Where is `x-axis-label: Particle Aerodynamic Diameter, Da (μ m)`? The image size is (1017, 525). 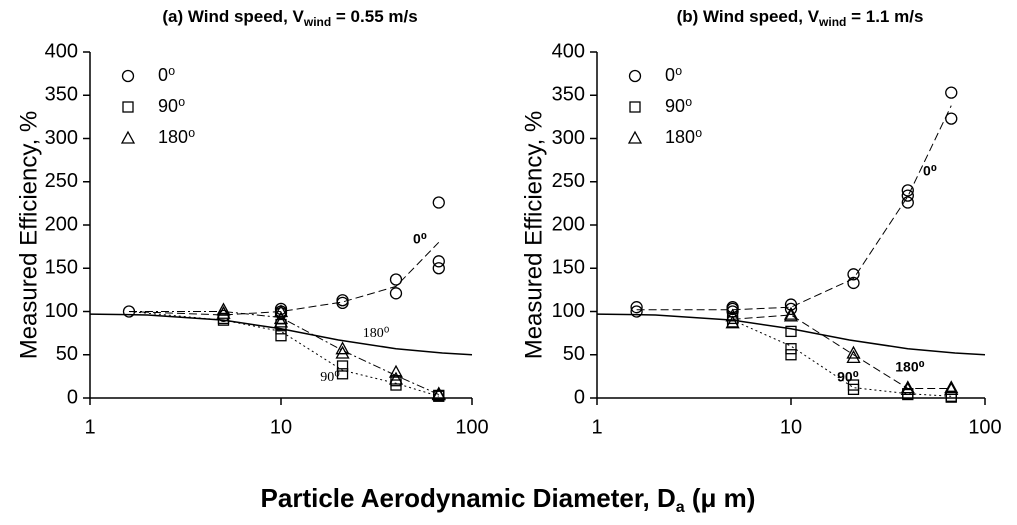
x-axis-label: Particle Aerodynamic Diameter, Da (μ m) is located at coordinates (508, 499).